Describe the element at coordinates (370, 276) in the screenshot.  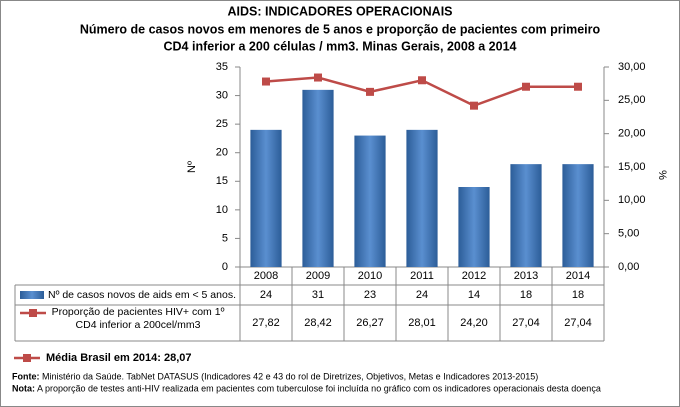
I see `x-tick-label: 2010` at that location.